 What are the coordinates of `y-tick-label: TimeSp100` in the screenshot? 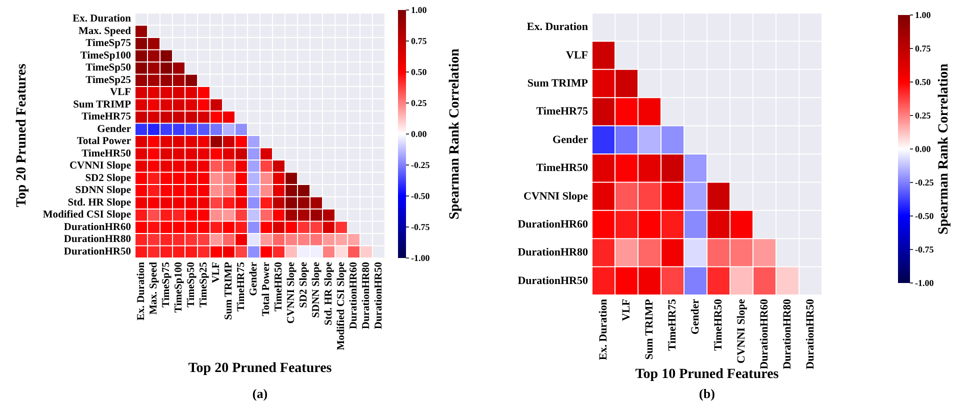 It's located at (105, 56).